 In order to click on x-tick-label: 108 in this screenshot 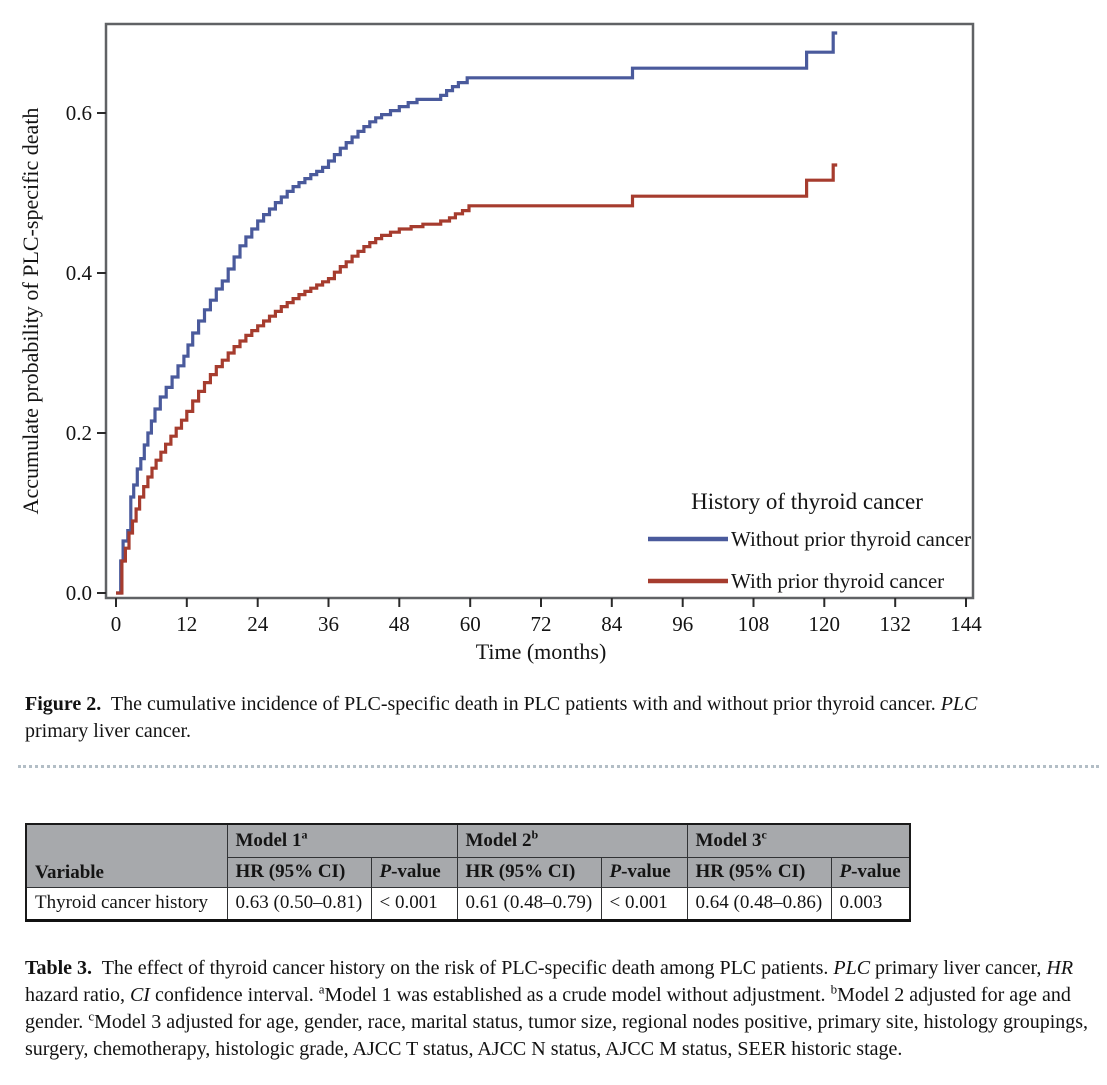, I will do `click(754, 624)`.